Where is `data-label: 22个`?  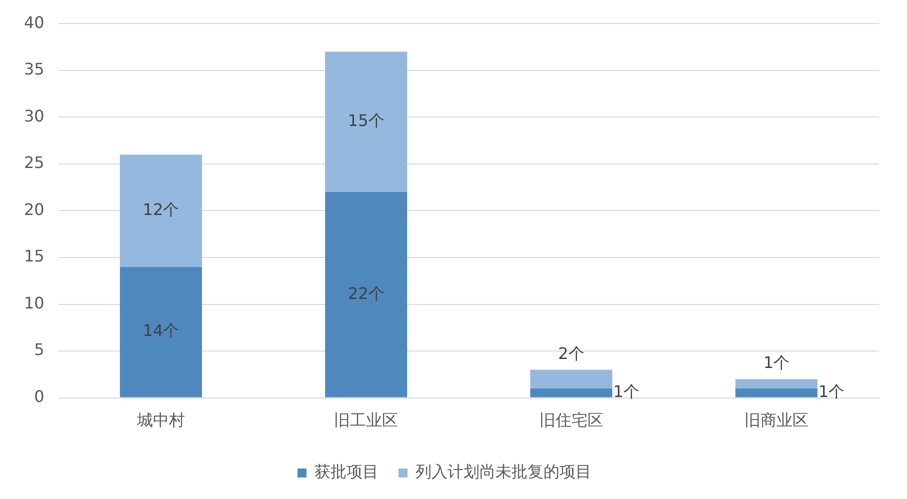 data-label: 22个 is located at coordinates (366, 293).